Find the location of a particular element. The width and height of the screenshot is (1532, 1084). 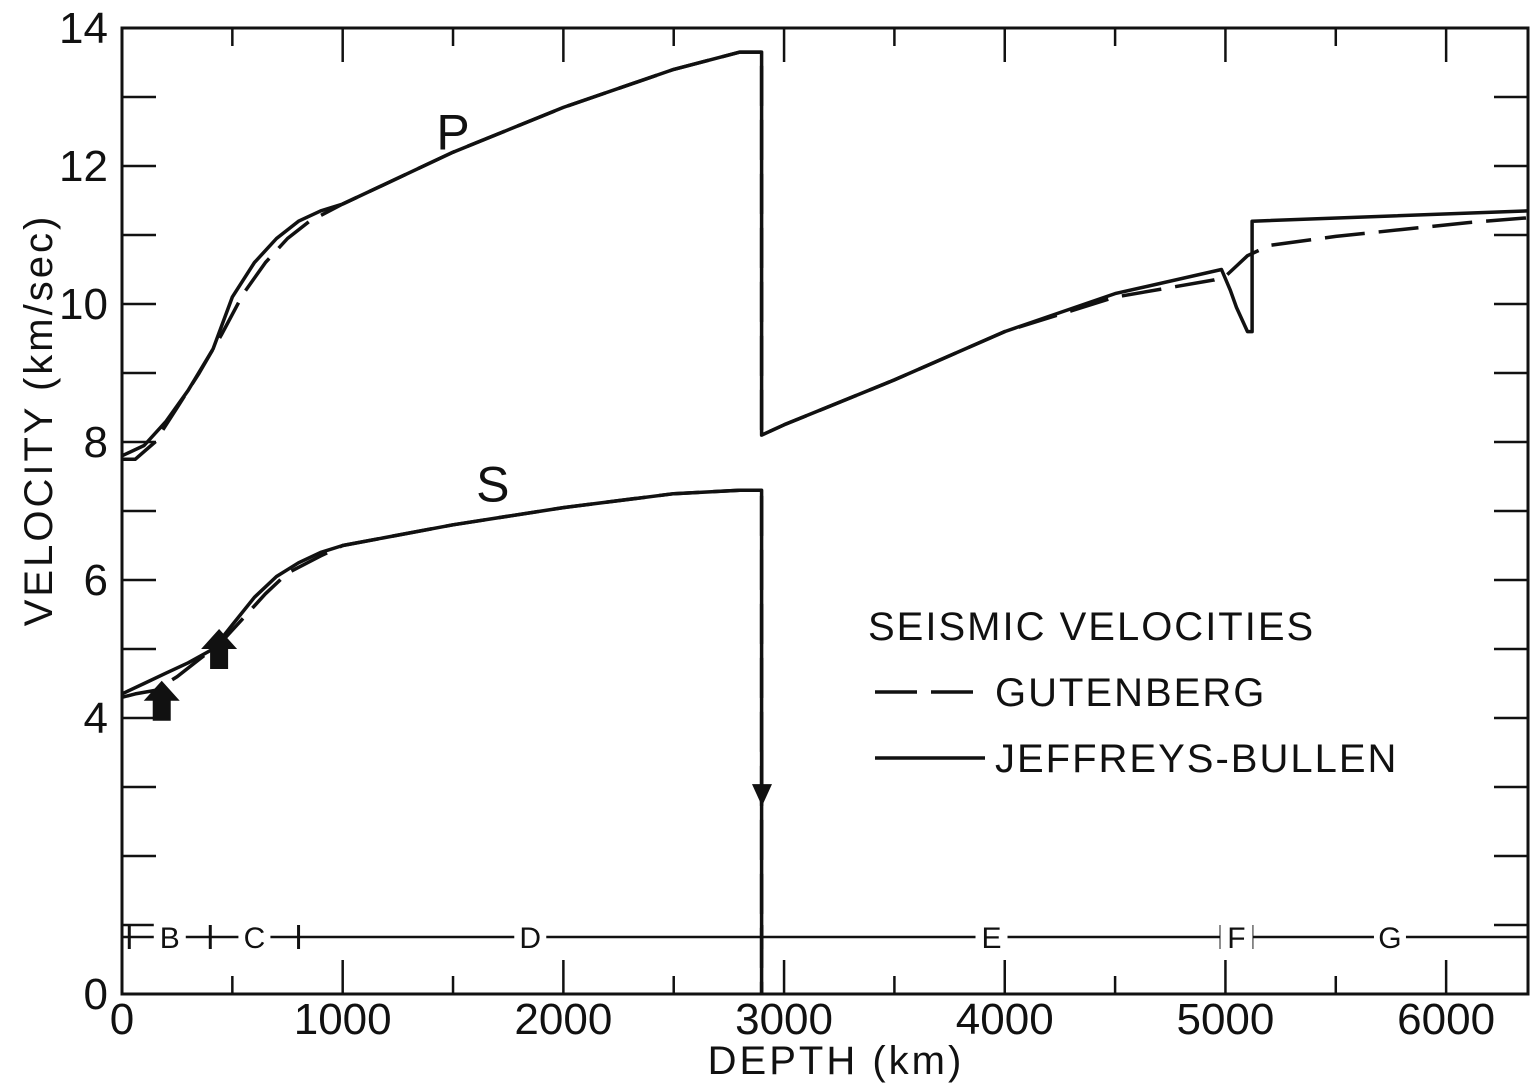

curve-labels: PS is located at coordinates (472, 309).